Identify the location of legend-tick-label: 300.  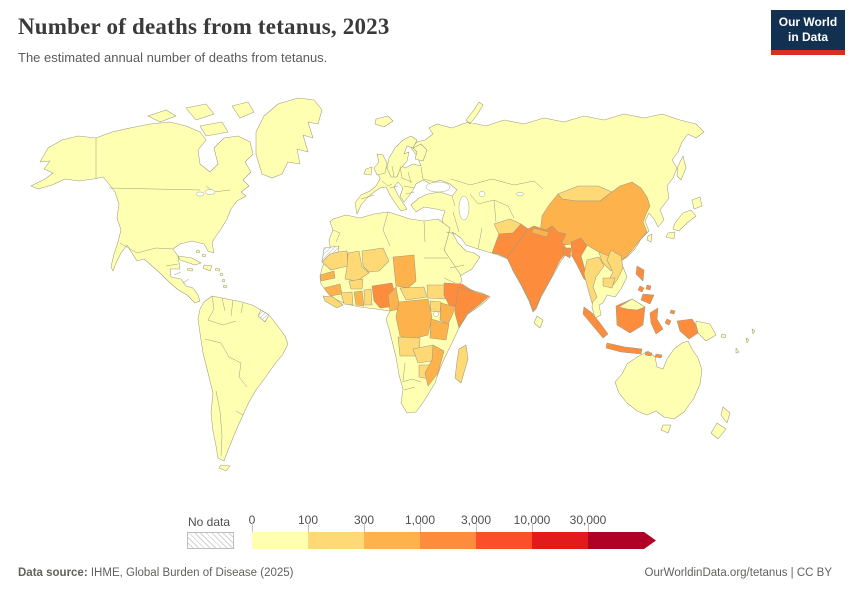
(364, 520).